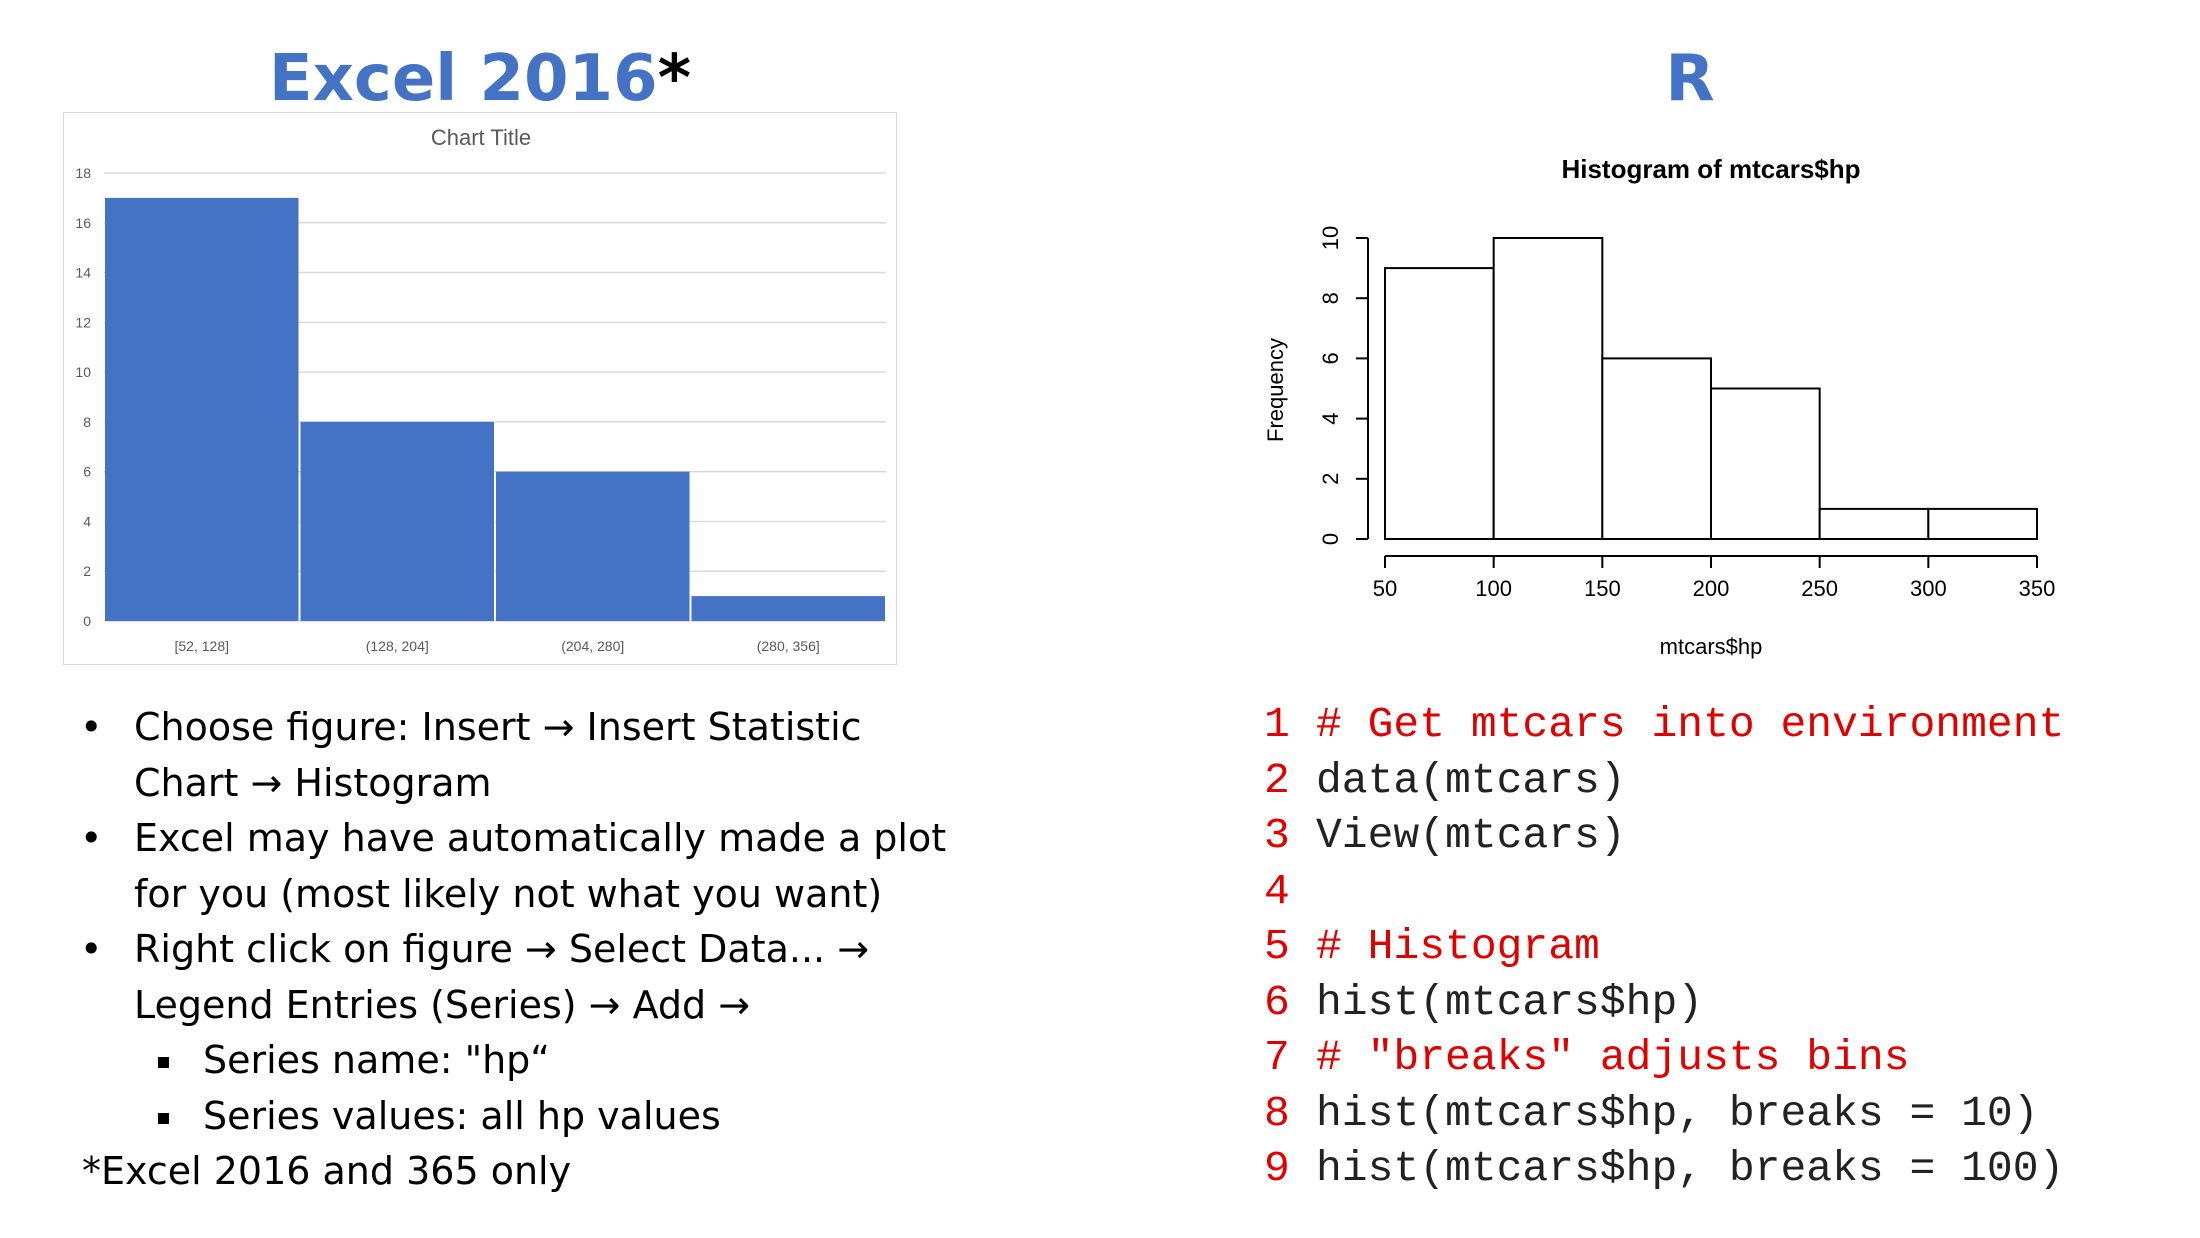 The image size is (2200, 1238). I want to click on code-line: 1 # Get mtcars into environment, so click(1729, 725).